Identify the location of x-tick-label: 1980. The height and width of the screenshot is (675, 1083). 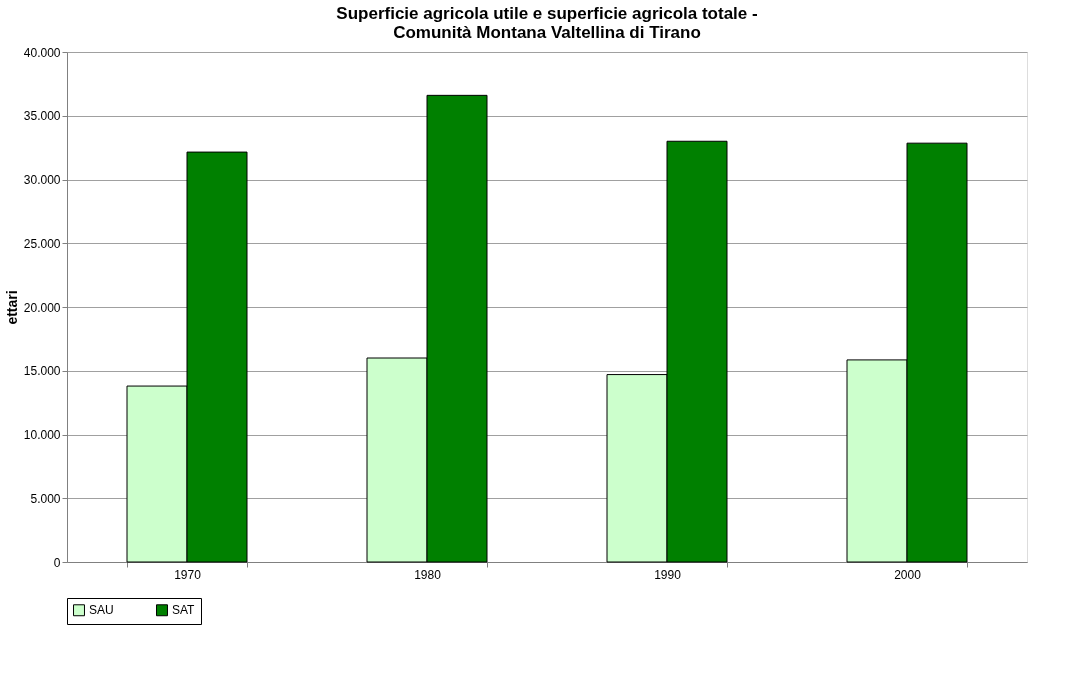
(428, 574).